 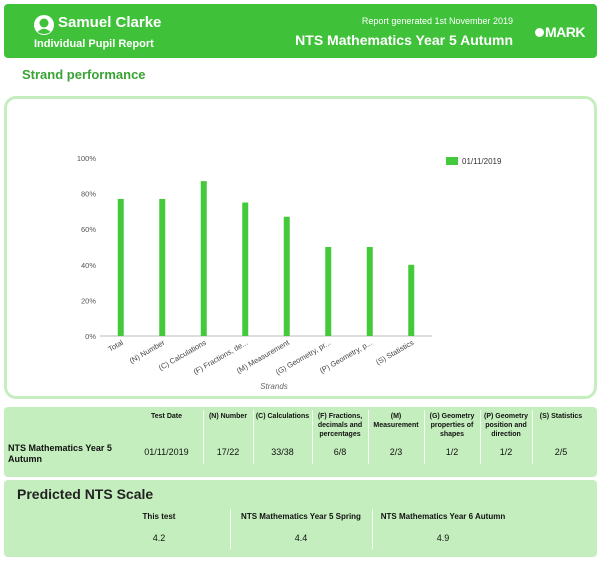 I want to click on legend-label: 01/11/2019, so click(x=482, y=161).